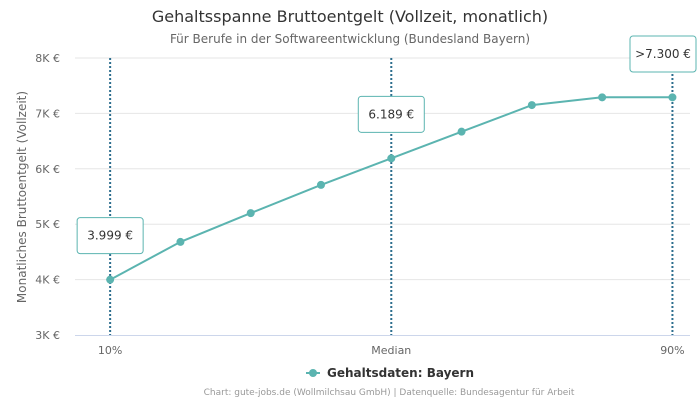 Image resolution: width=700 pixels, height=400 pixels. What do you see at coordinates (47, 224) in the screenshot?
I see `y-tick-label: 5K €` at bounding box center [47, 224].